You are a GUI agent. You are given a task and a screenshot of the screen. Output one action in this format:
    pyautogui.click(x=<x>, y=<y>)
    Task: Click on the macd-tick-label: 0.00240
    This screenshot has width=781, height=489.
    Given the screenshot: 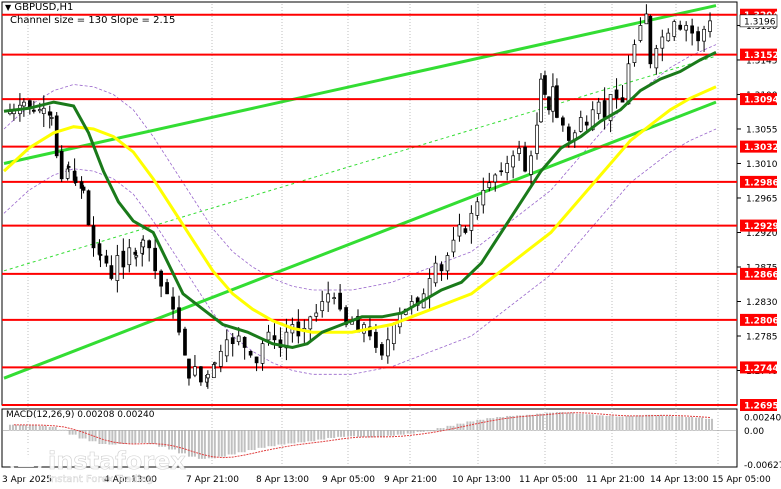 What is the action you would take?
    pyautogui.click(x=762, y=419)
    